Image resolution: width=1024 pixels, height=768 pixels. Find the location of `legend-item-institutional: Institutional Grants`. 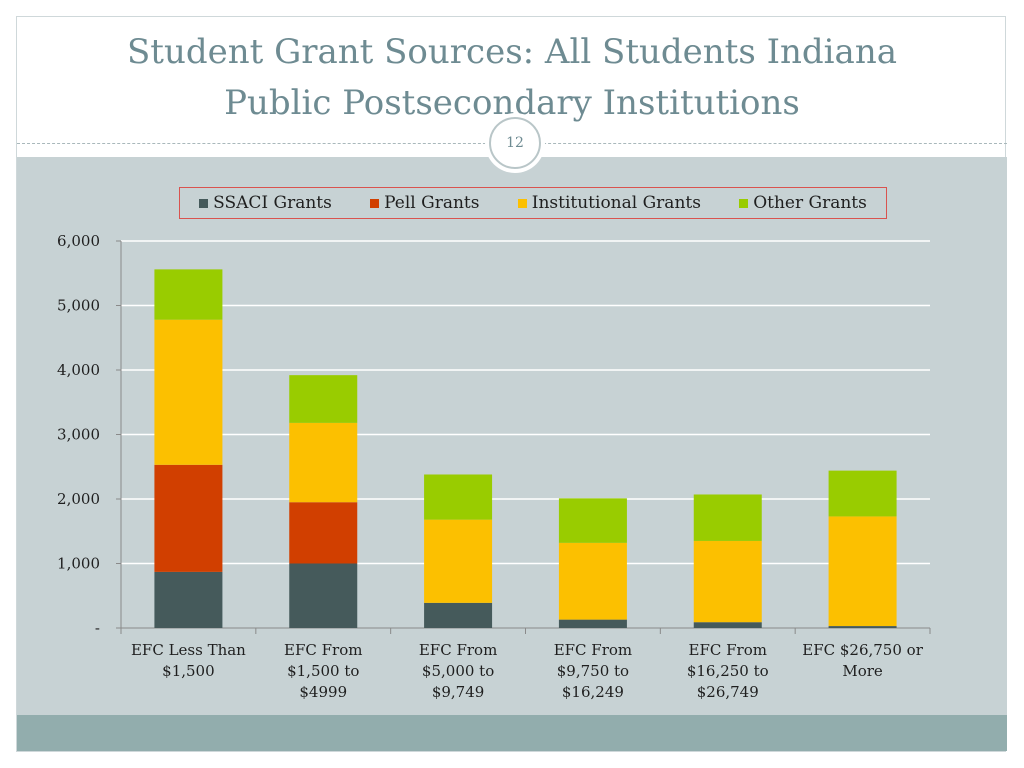

legend-item-institutional: Institutional Grants is located at coordinates (609, 203).